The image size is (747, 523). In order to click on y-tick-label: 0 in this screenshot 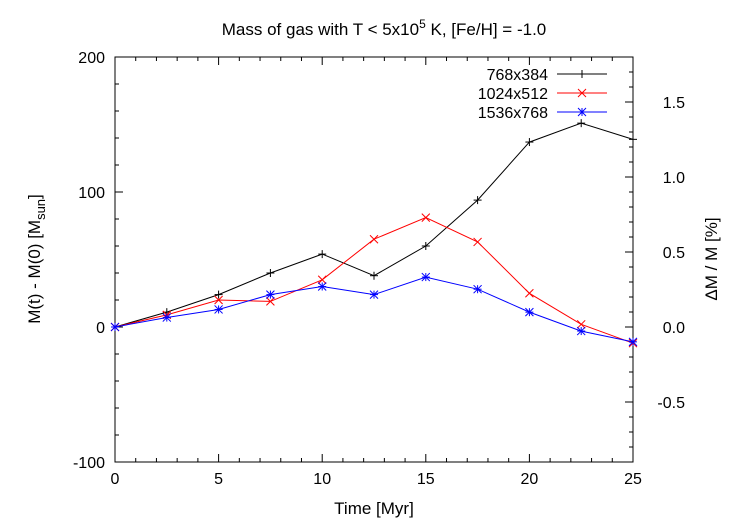, I will do `click(100, 328)`.